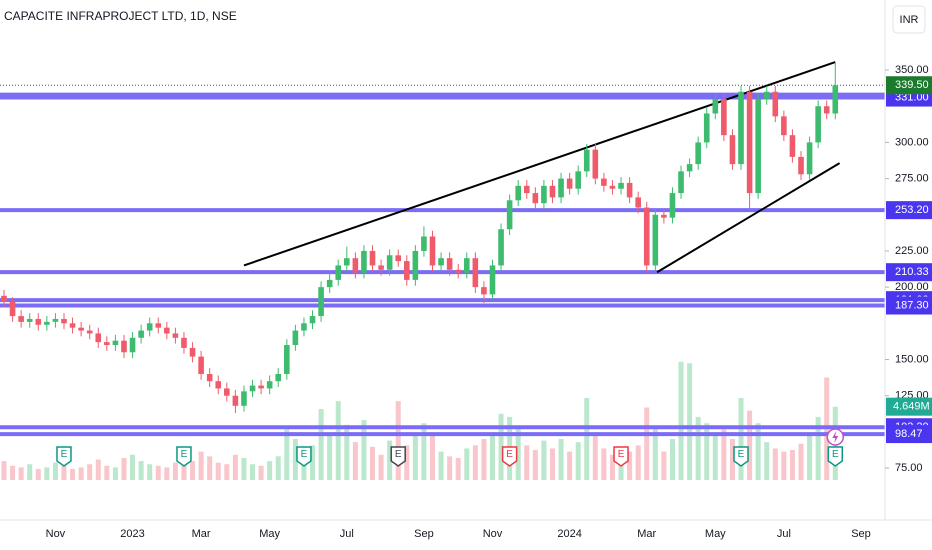 The height and width of the screenshot is (550, 932). What do you see at coordinates (909, 468) in the screenshot?
I see `y-tick-label: 75.00` at bounding box center [909, 468].